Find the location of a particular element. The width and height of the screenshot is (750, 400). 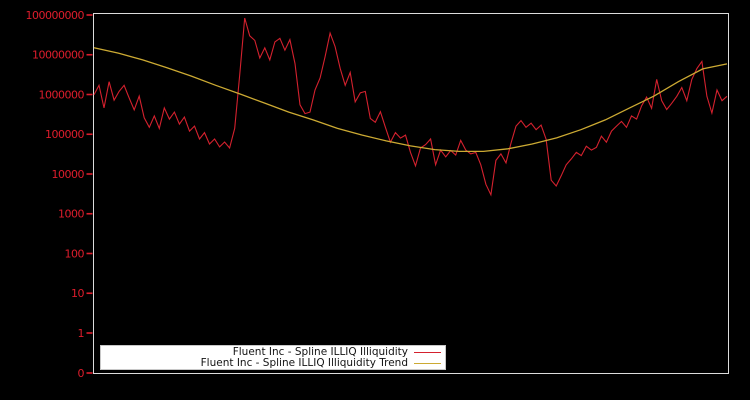

y-tick-label: 10000 is located at coordinates (68, 174).